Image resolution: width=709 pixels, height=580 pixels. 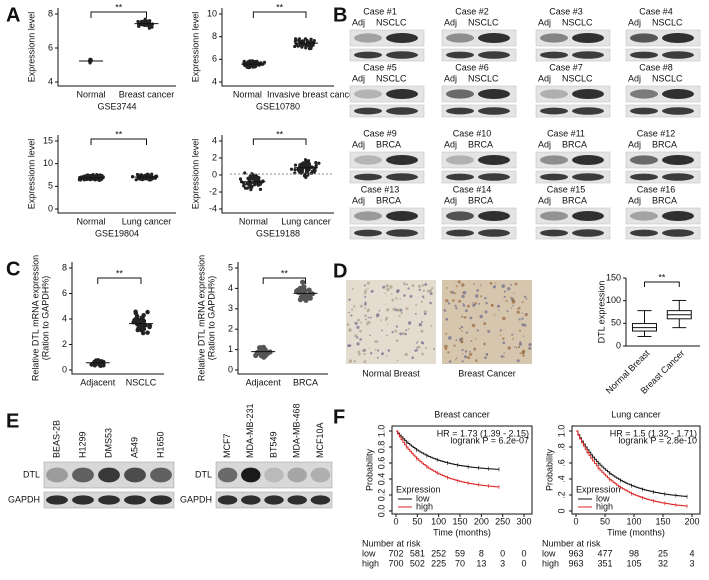 What do you see at coordinates (634, 553) in the screenshot?
I see `risk-count: 98` at bounding box center [634, 553].